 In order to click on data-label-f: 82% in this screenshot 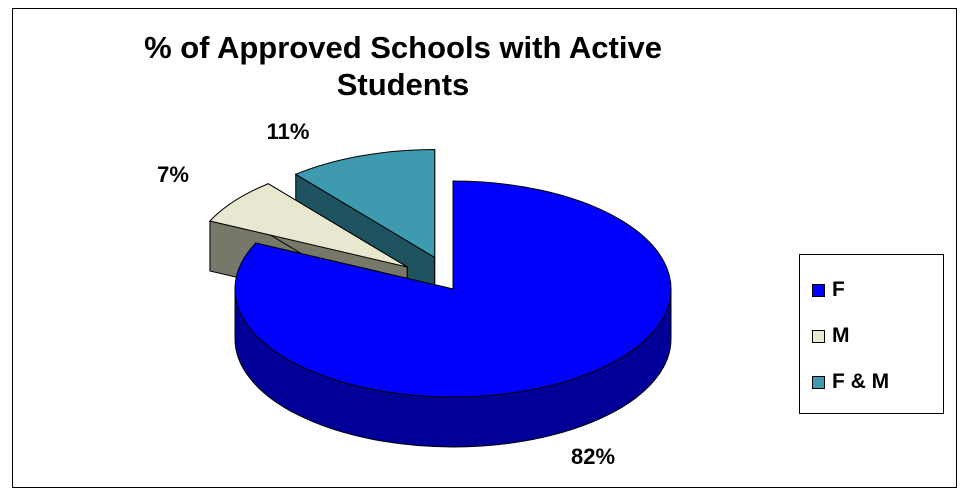, I will do `click(593, 456)`.